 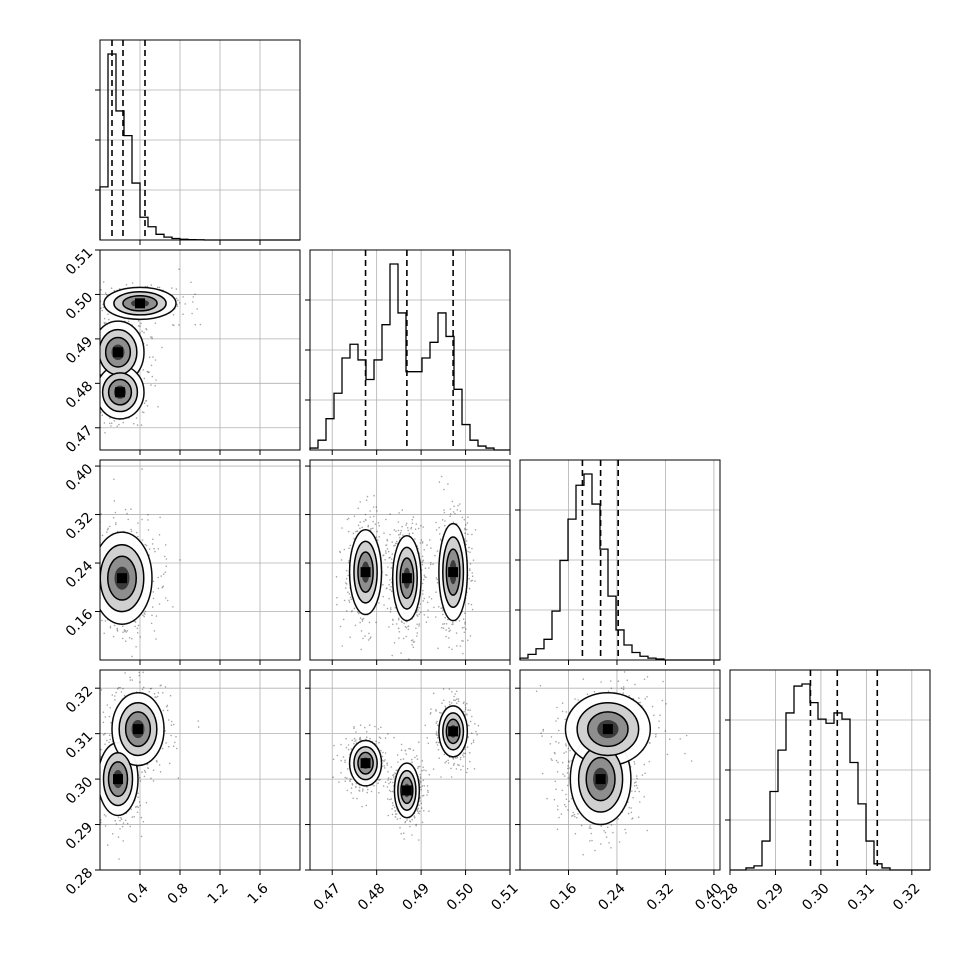 I want to click on y-tick-label: 0.50, so click(x=79, y=305).